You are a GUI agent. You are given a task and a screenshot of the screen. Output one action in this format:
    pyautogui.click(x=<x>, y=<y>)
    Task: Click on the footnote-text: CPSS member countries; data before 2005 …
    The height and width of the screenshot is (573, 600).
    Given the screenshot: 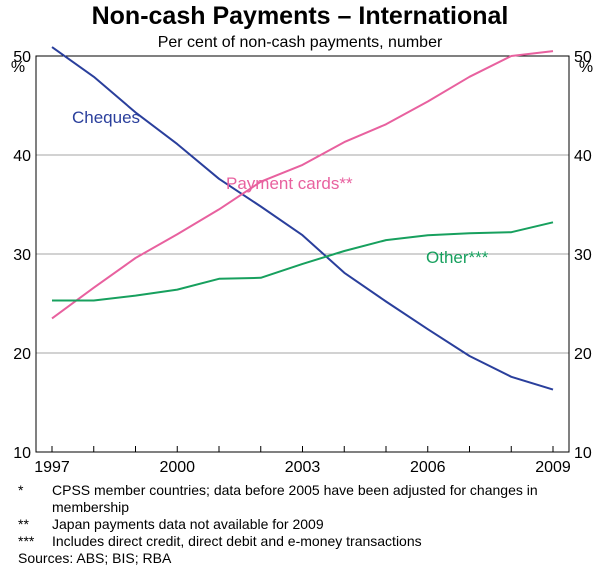 What is the action you would take?
    pyautogui.click(x=295, y=498)
    